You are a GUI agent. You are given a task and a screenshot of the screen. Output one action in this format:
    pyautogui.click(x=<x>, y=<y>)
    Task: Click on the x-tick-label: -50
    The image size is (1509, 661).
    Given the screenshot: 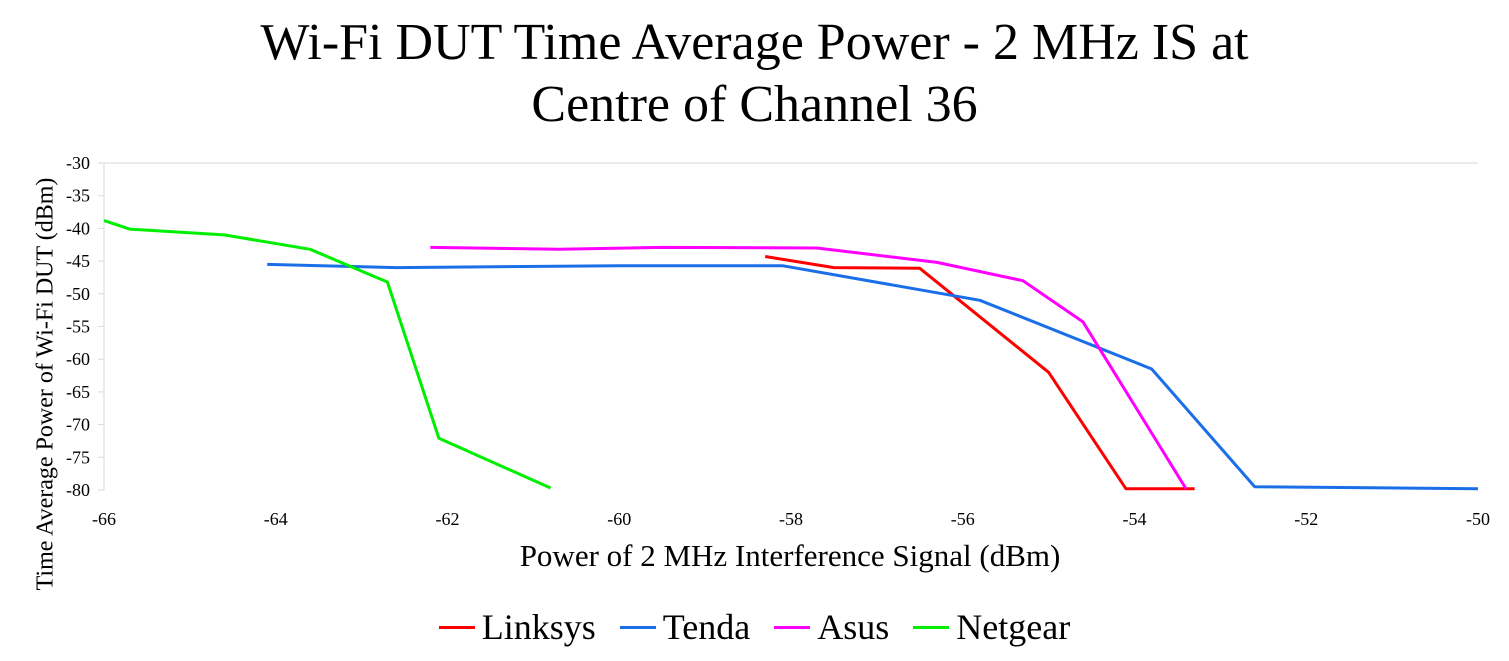 What is the action you would take?
    pyautogui.click(x=1478, y=519)
    